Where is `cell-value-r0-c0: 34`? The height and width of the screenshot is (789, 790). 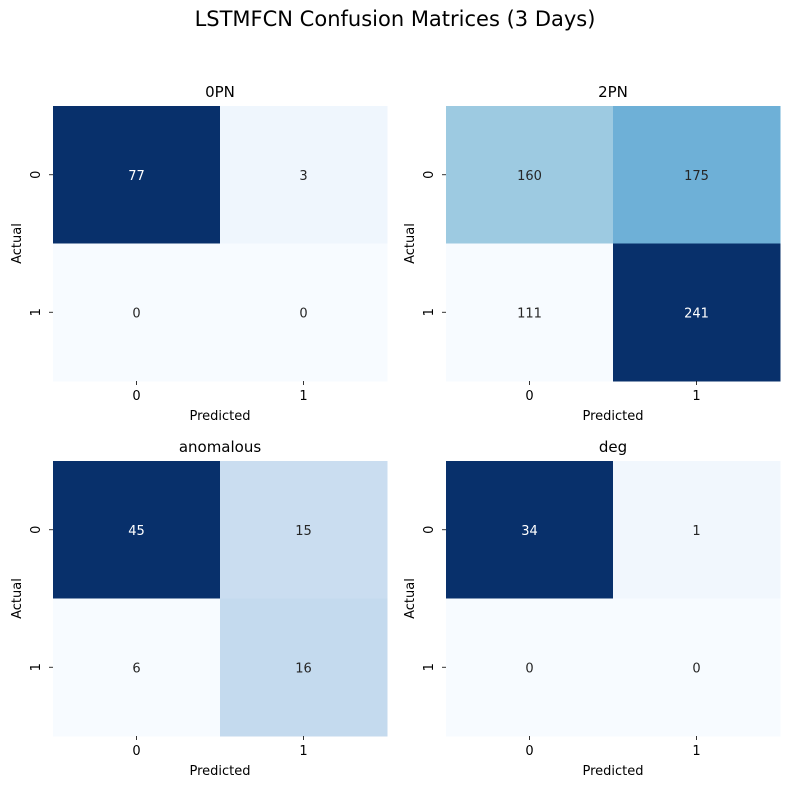 cell-value-r0-c0: 34 is located at coordinates (529, 531).